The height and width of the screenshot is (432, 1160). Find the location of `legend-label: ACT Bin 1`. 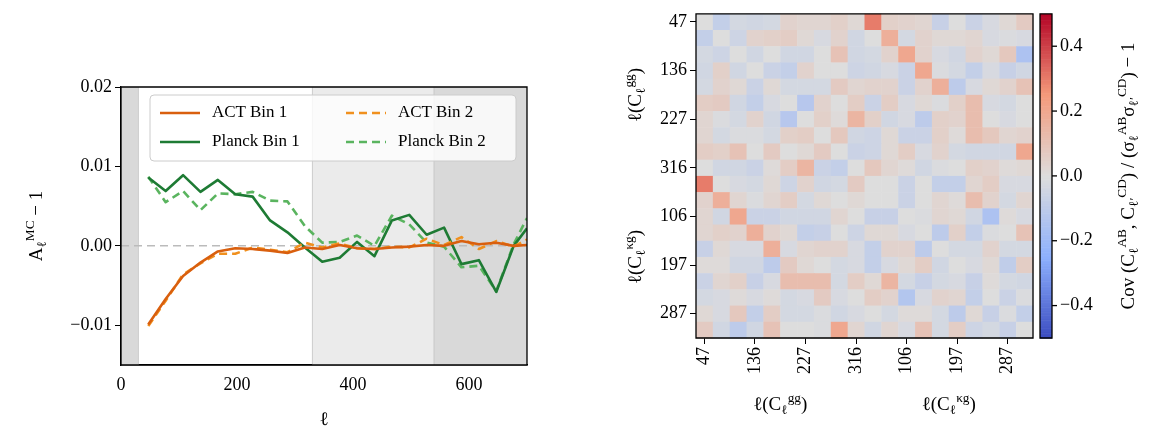

legend-label: ACT Bin 1 is located at coordinates (250, 112).